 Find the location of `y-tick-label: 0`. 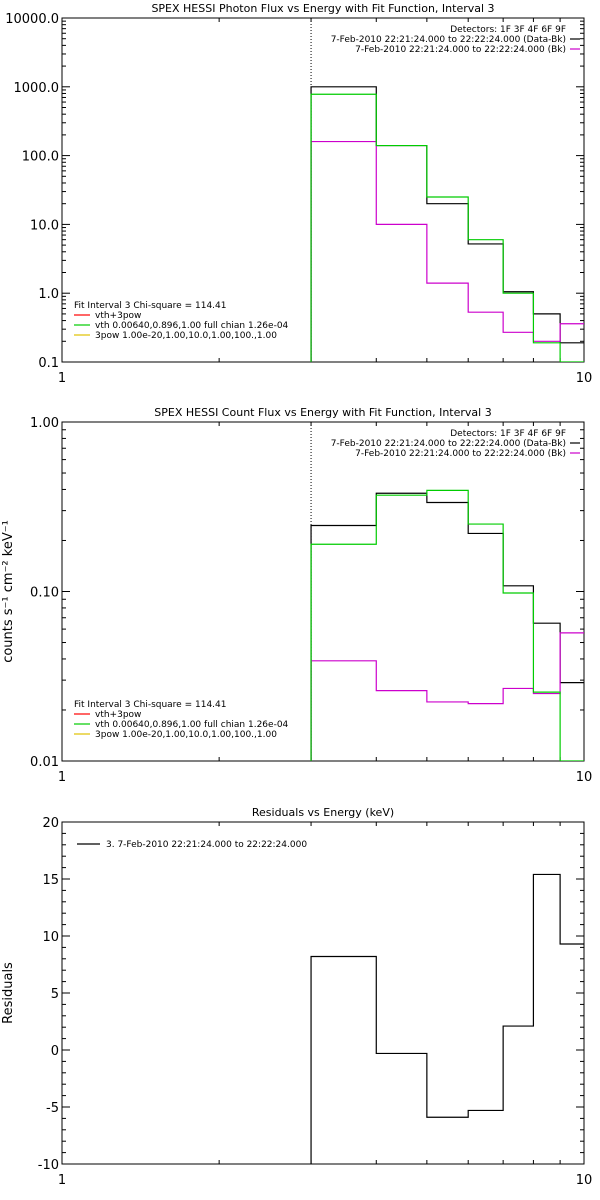

y-tick-label: 0 is located at coordinates (55, 1051).